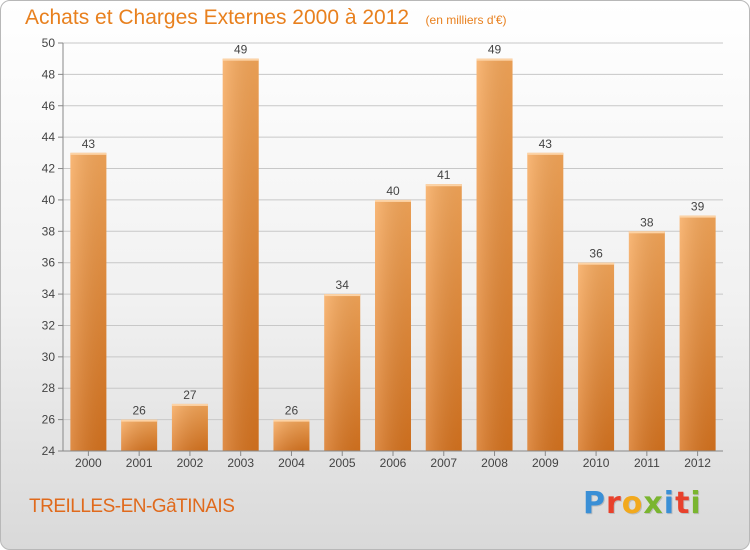  What do you see at coordinates (494, 463) in the screenshot?
I see `x-tick-label: 2008` at bounding box center [494, 463].